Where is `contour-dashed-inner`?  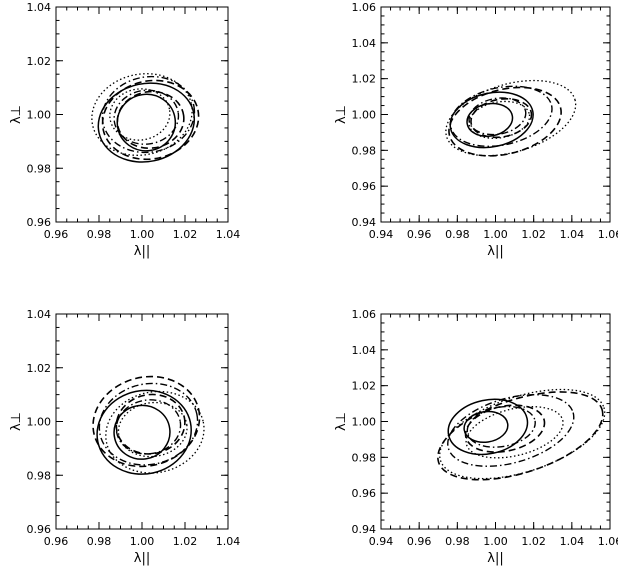
contour-dashed-inner is located at coordinates (150, 120).